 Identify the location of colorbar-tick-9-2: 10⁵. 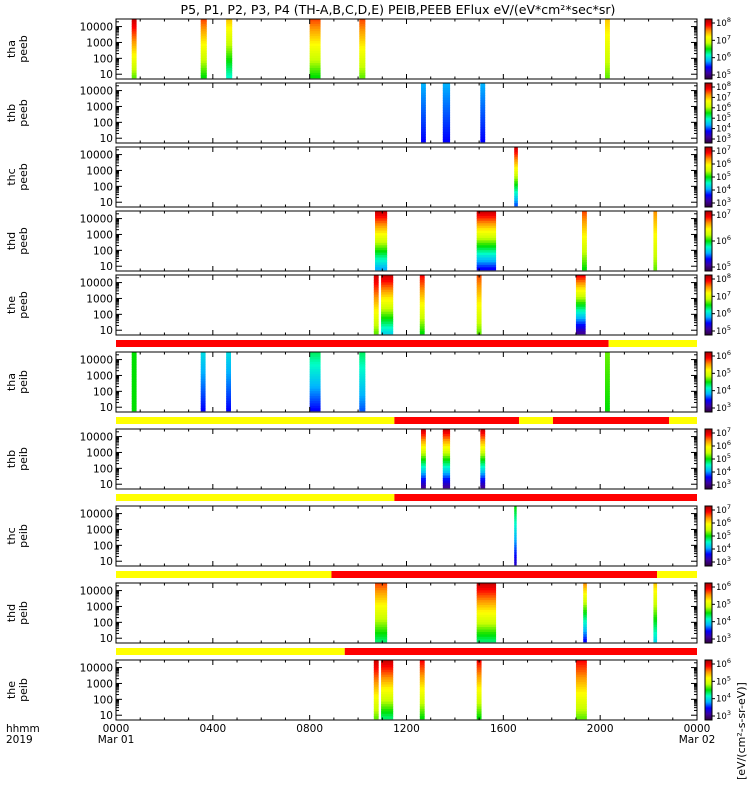
(723, 680).